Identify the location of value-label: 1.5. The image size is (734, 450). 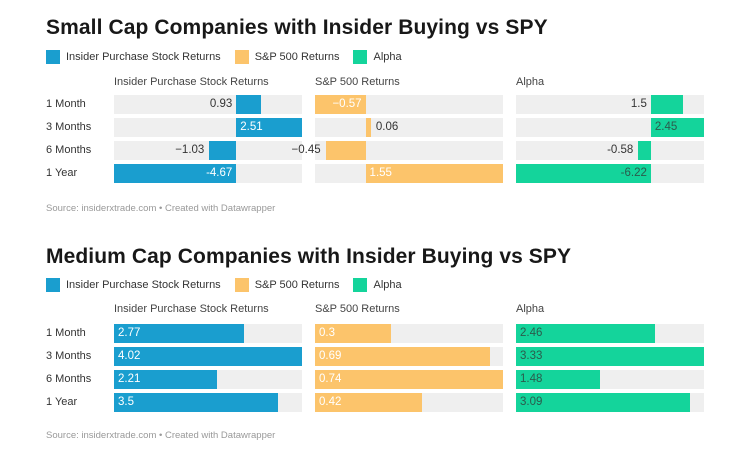
(638, 104).